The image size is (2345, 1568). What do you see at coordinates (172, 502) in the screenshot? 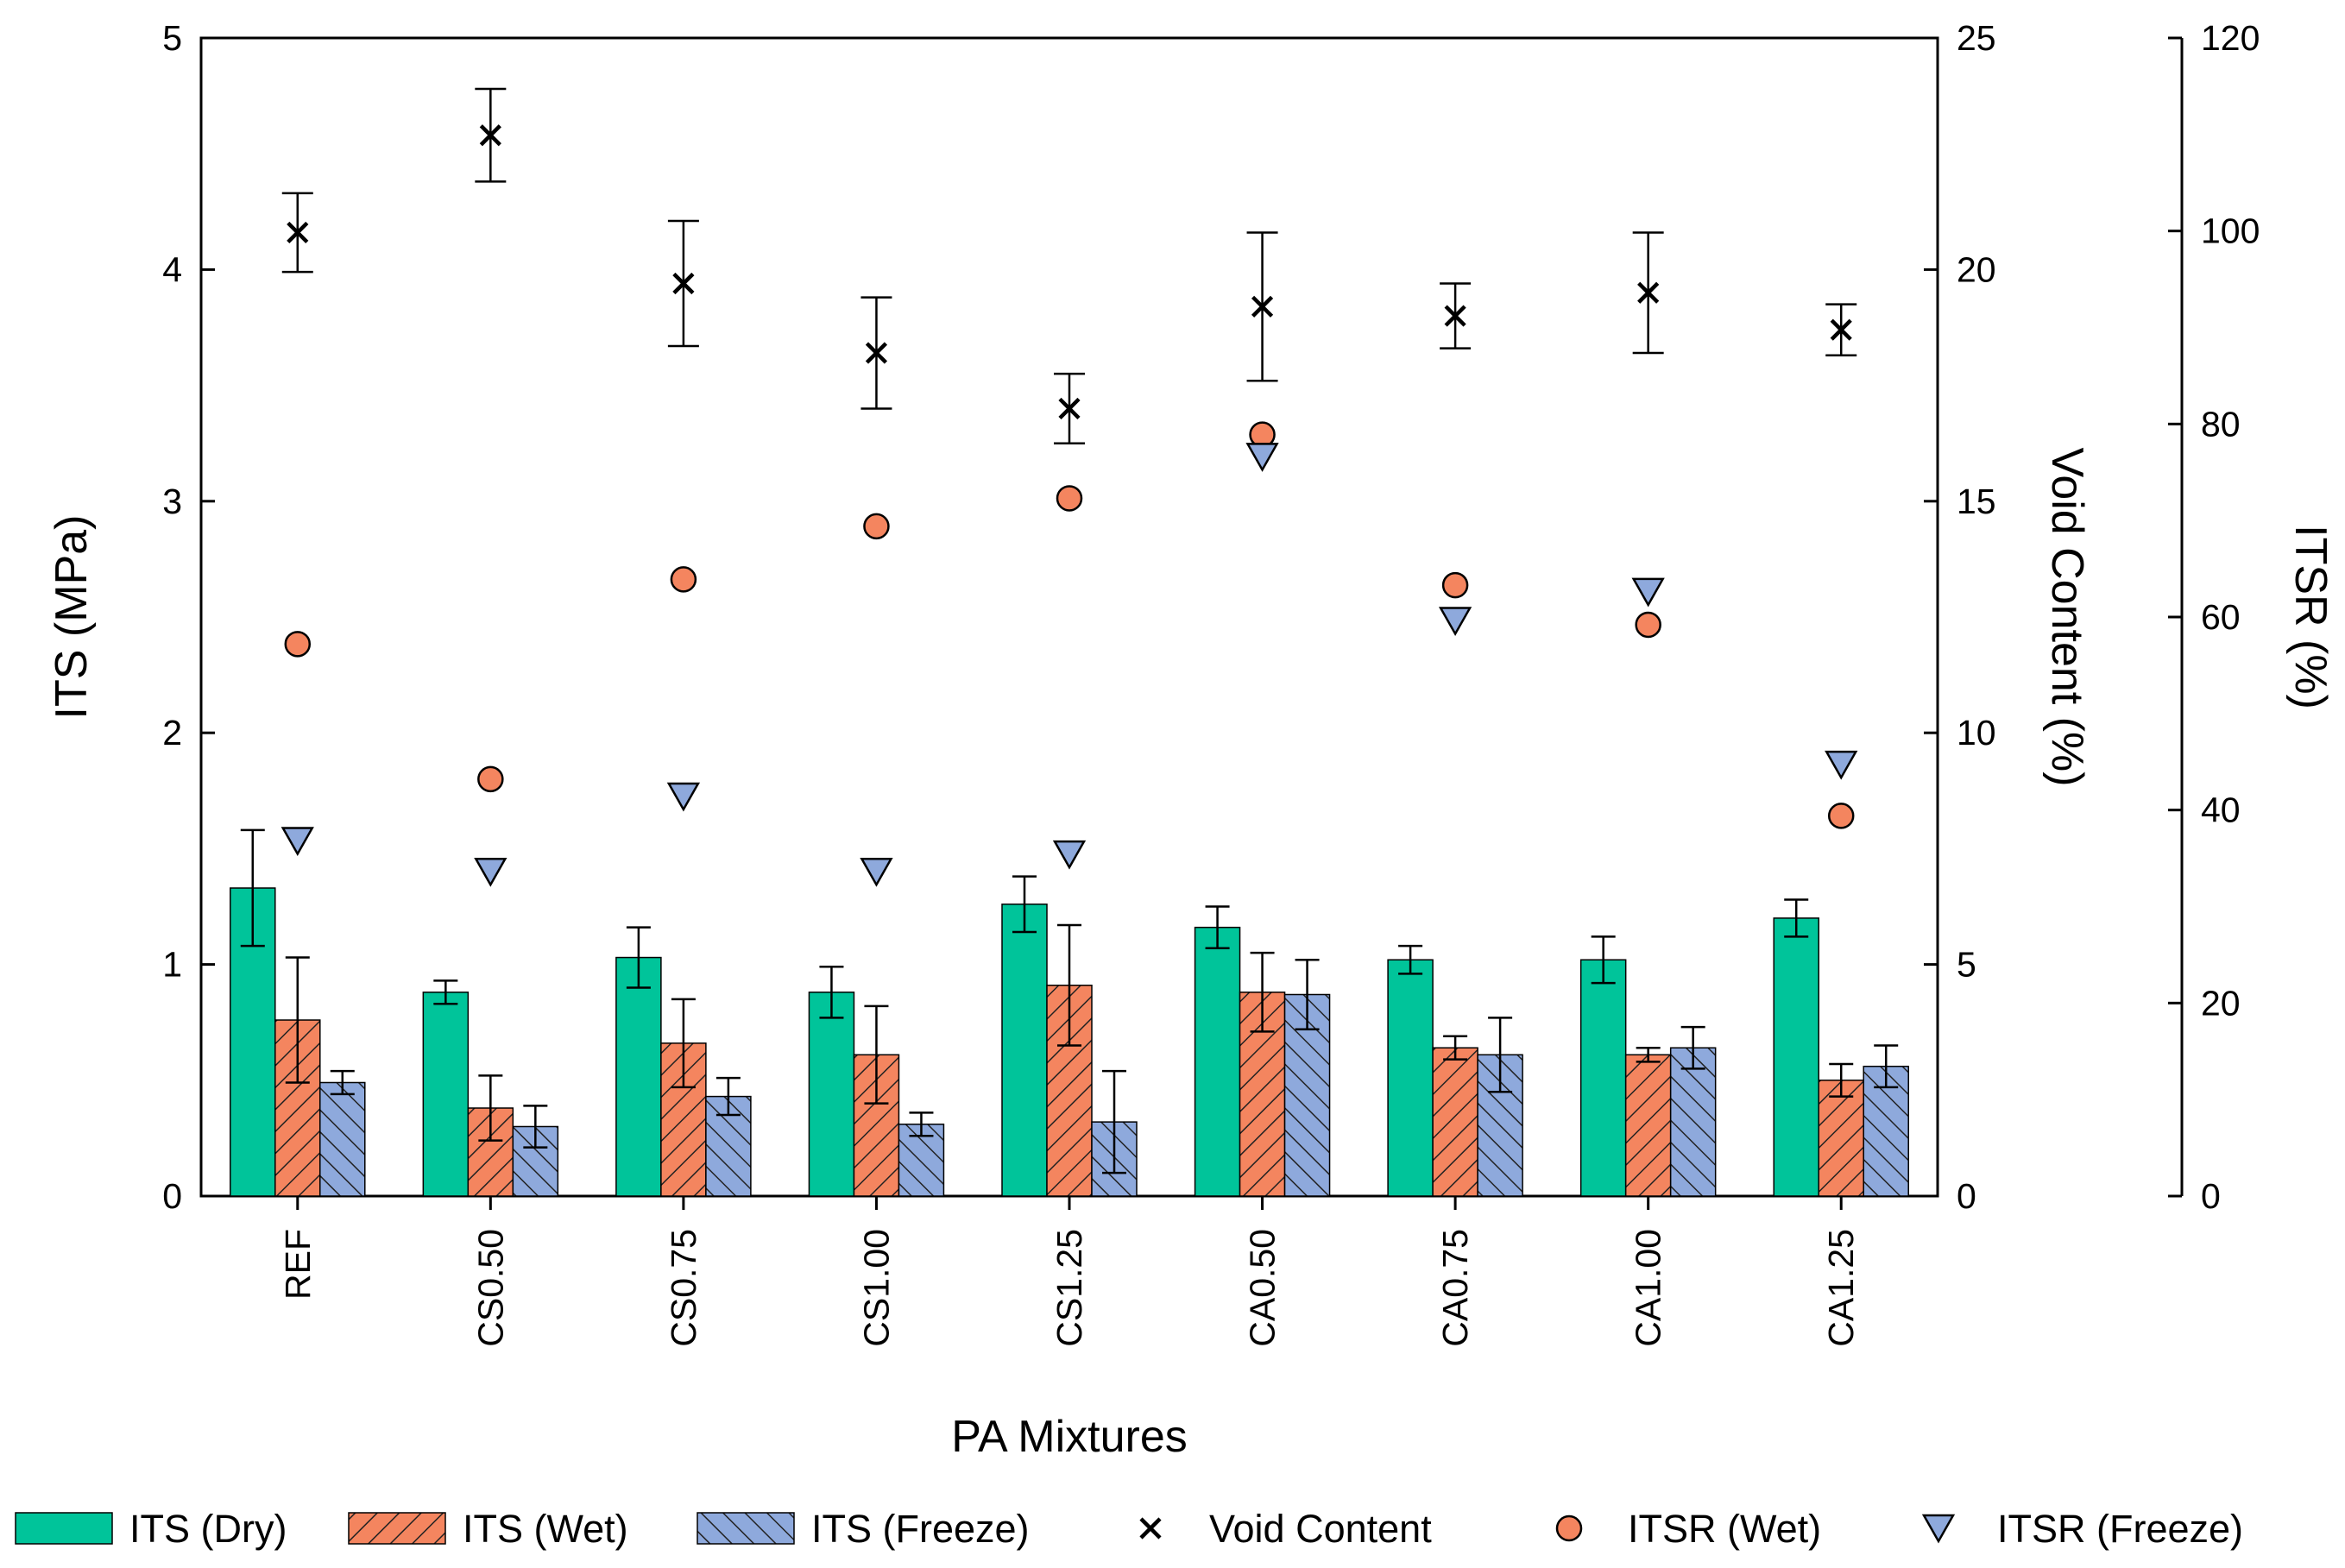
I see `left-tick-label: 3` at bounding box center [172, 502].